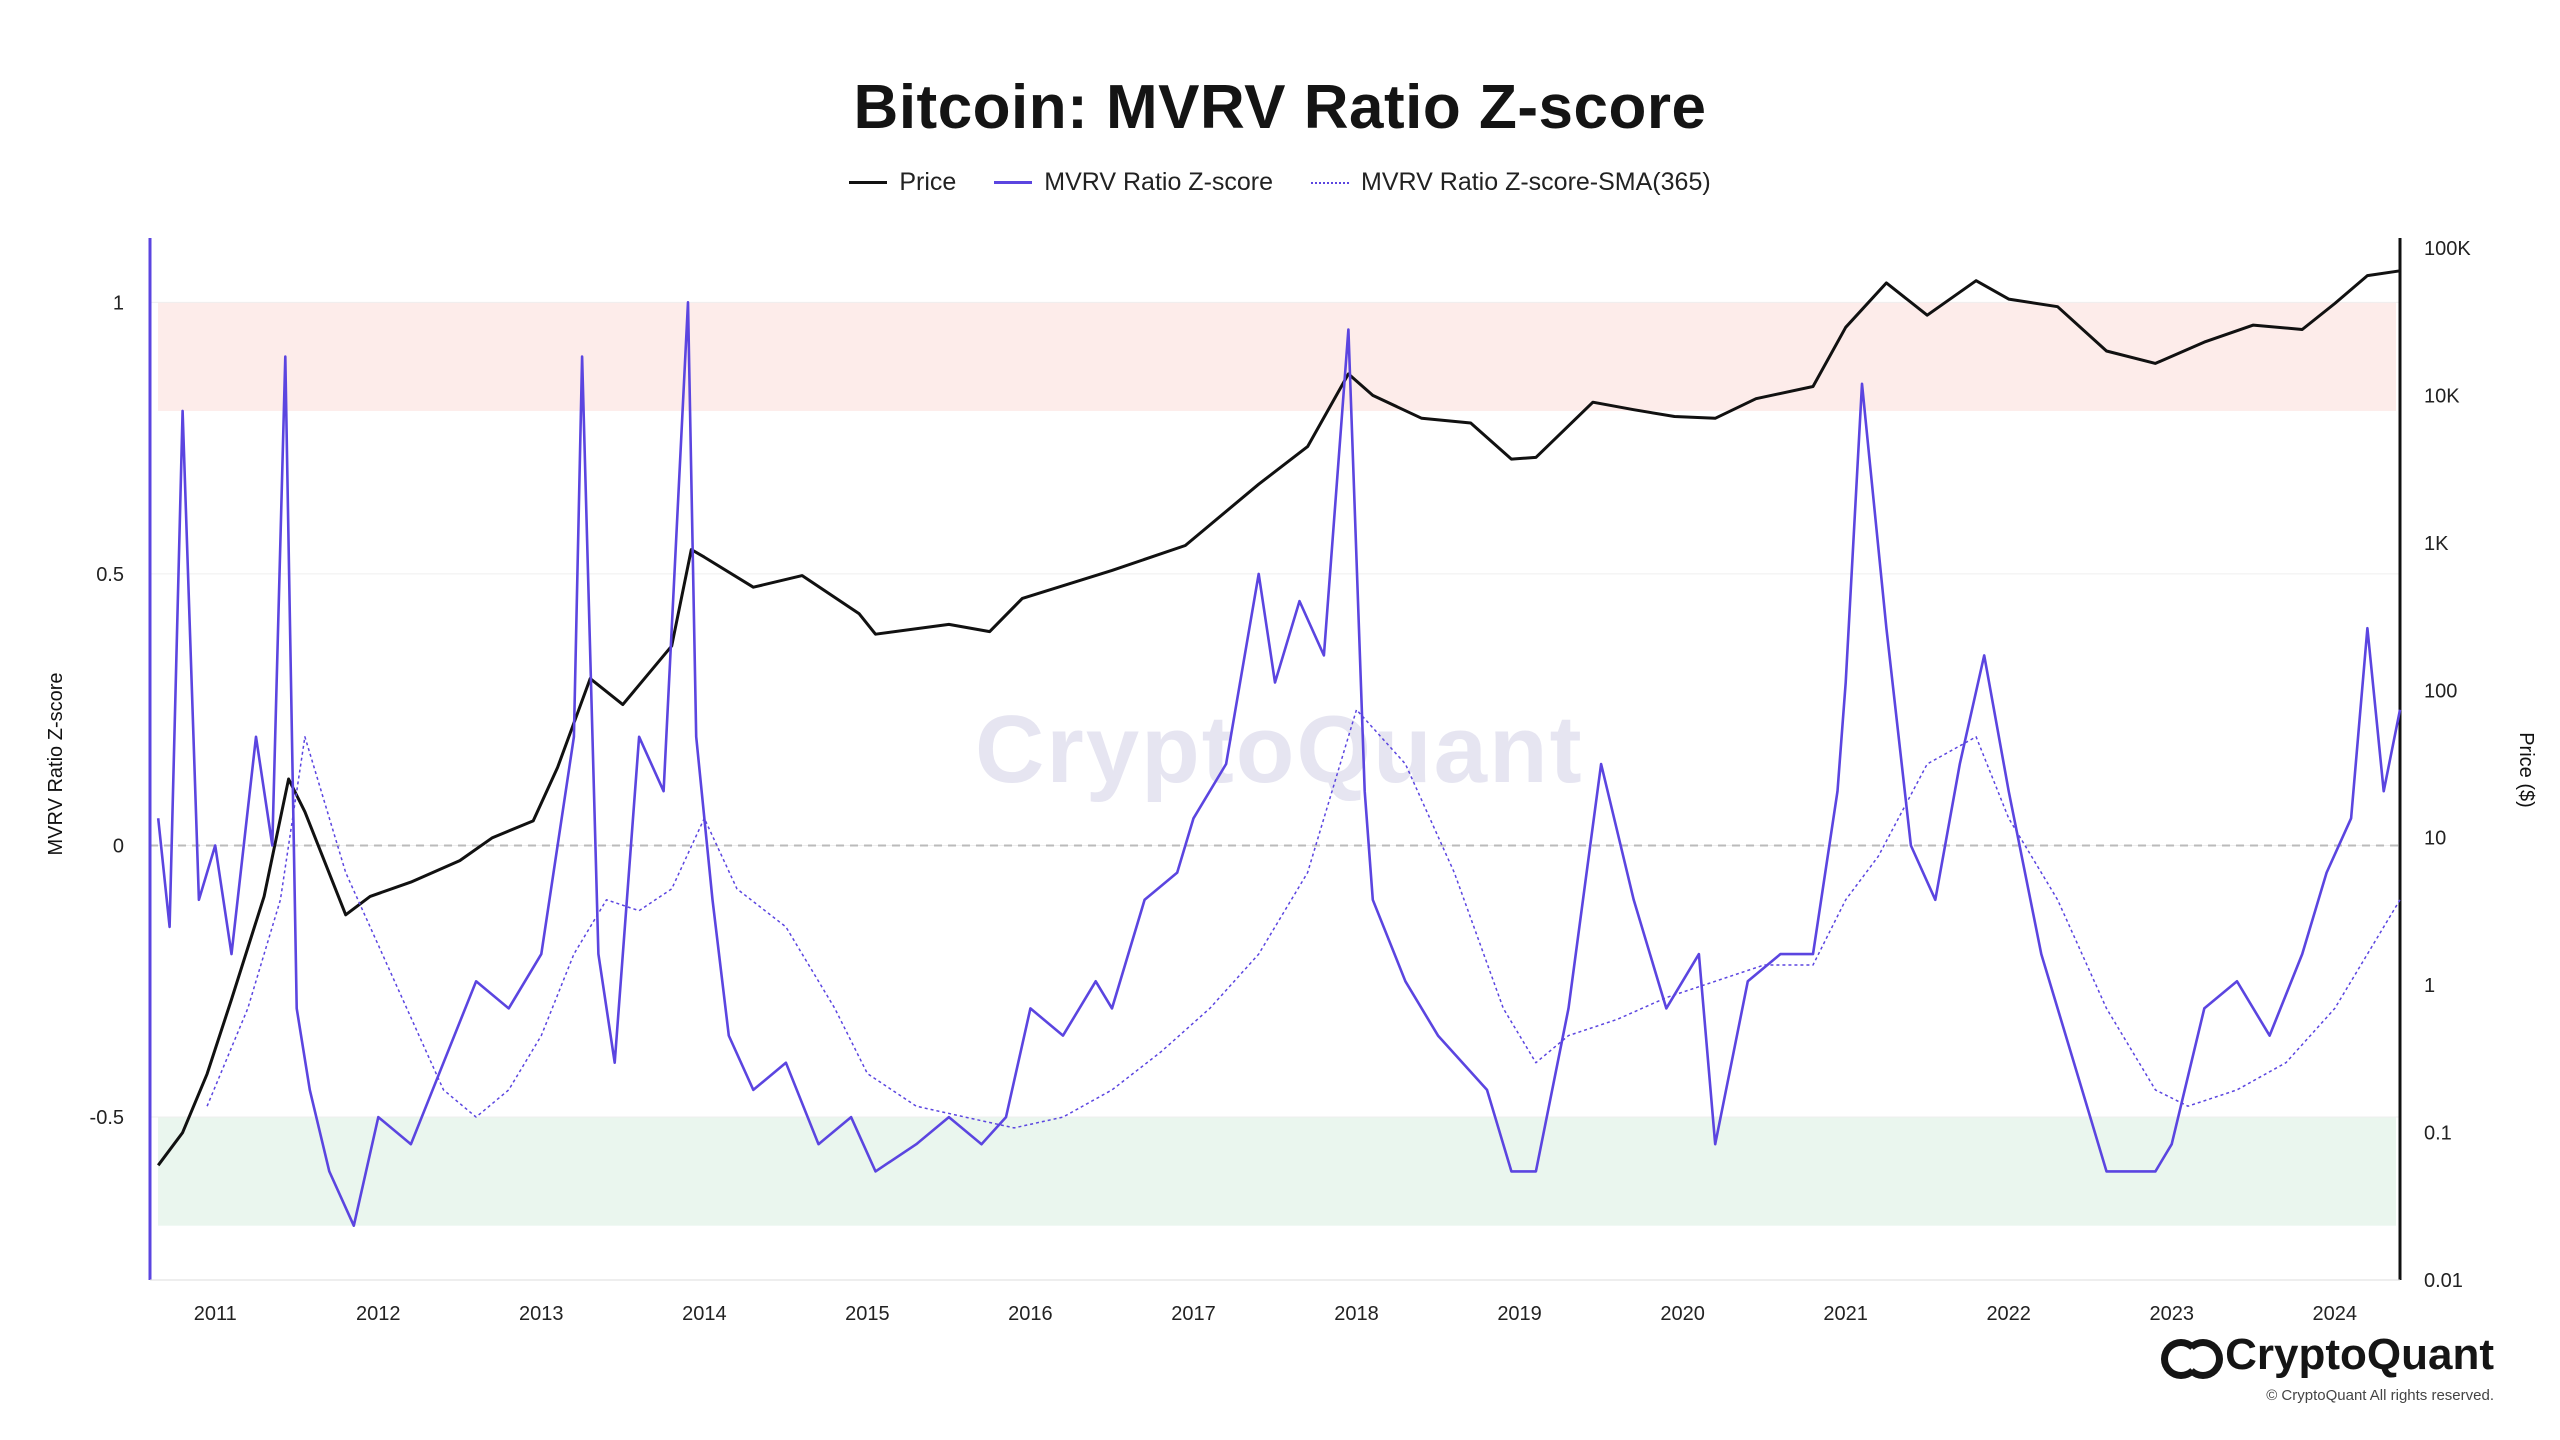 This screenshot has width=2560, height=1440. Describe the element at coordinates (928, 182) in the screenshot. I see `legend-label-price: Price` at that location.